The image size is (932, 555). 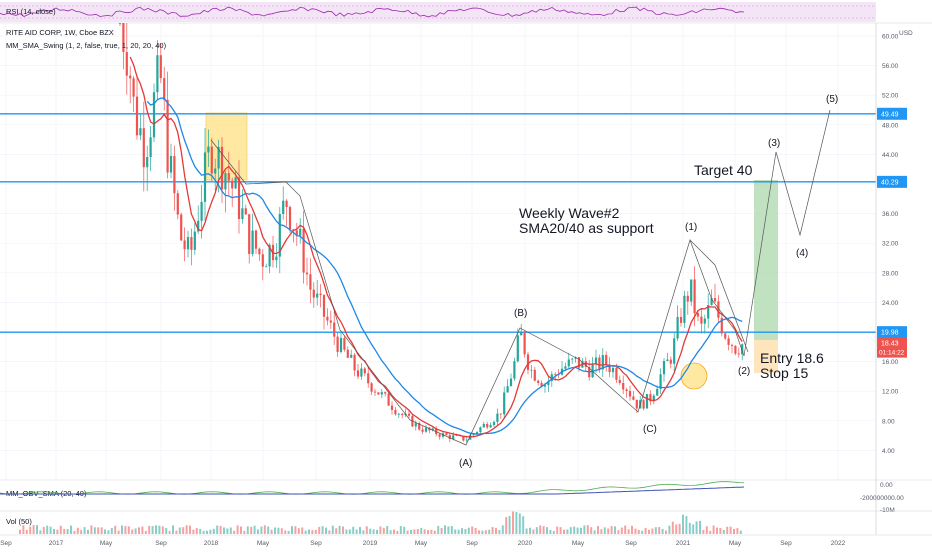 What do you see at coordinates (786, 543) in the screenshot?
I see `x-tick-label: Sep` at bounding box center [786, 543].